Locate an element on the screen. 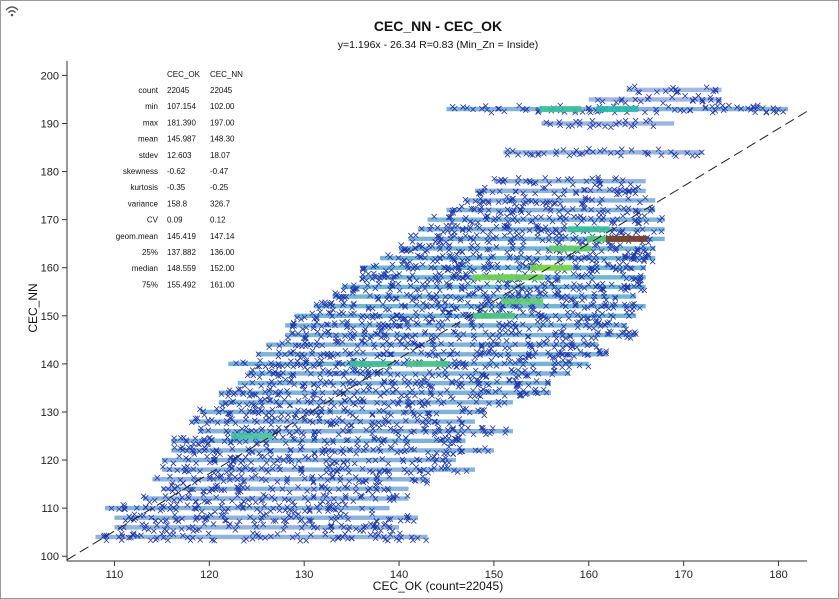 The height and width of the screenshot is (599, 839). y-tick-label: 180 is located at coordinates (50, 173).